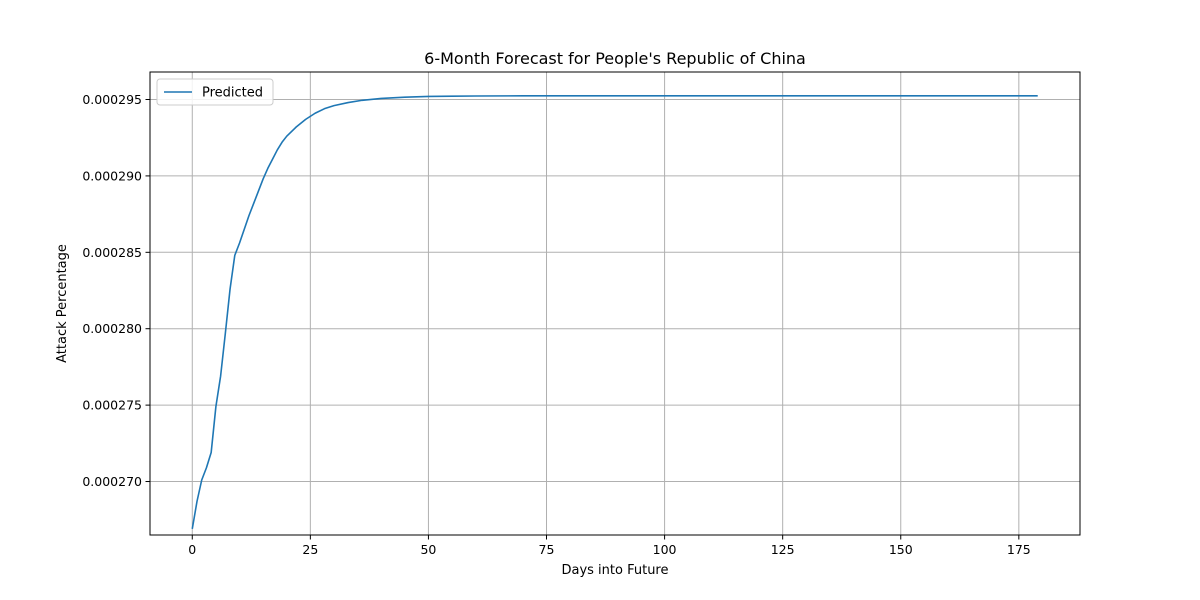 This screenshot has width=1200, height=600. I want to click on x-axis-label: Days into Future, so click(614, 570).